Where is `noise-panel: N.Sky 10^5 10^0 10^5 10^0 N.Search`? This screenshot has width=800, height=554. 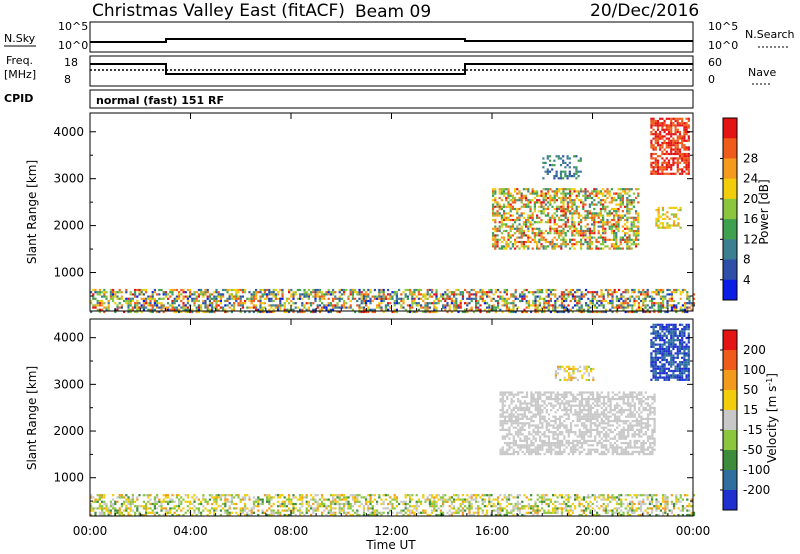 noise-panel: N.Sky 10^5 10^0 10^5 10^0 N.Search is located at coordinates (399, 36).